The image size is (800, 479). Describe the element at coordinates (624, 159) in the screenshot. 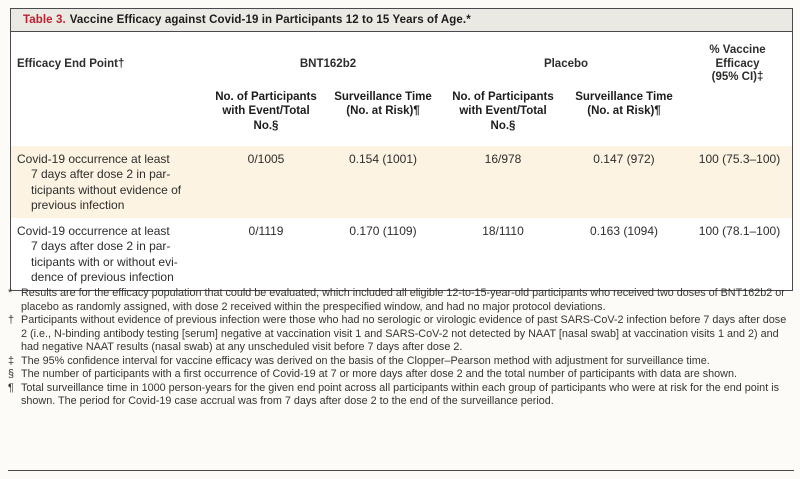

I see `placebo-surveillance-cell: 0.147 (972)` at that location.